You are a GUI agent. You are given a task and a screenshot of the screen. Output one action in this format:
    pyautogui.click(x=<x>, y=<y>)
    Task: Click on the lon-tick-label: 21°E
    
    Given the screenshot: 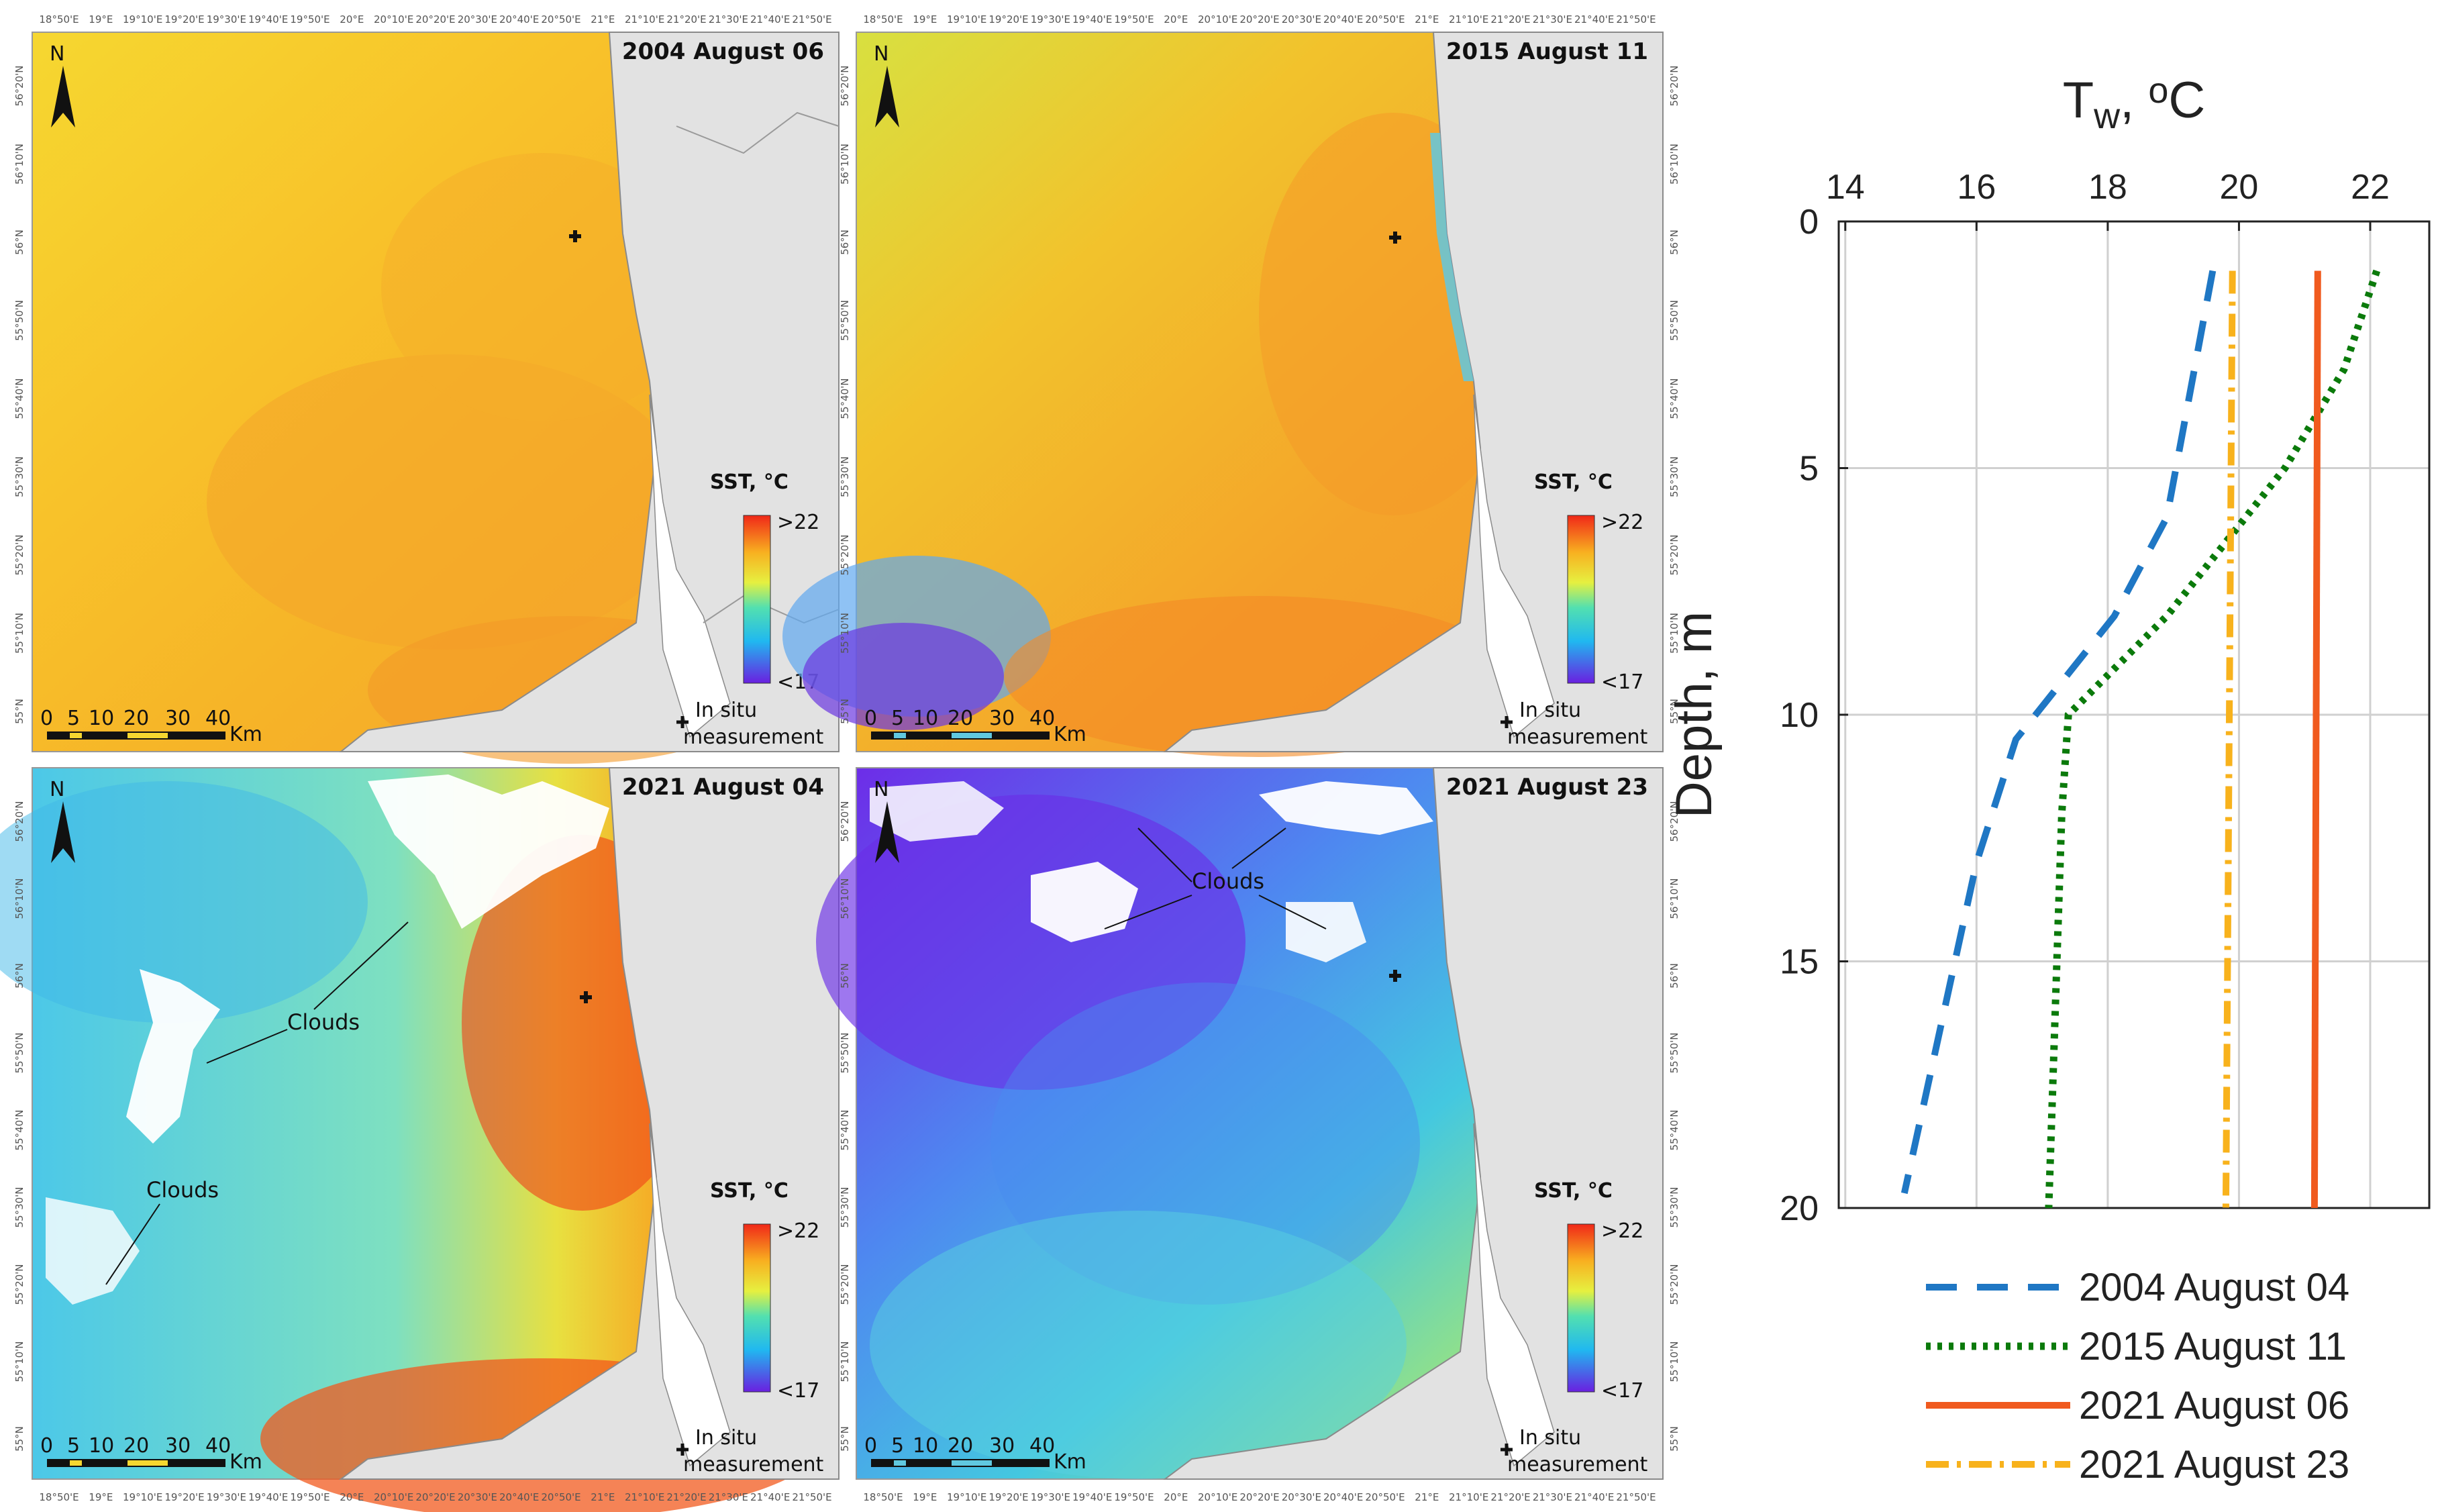 What is the action you would take?
    pyautogui.click(x=603, y=1497)
    